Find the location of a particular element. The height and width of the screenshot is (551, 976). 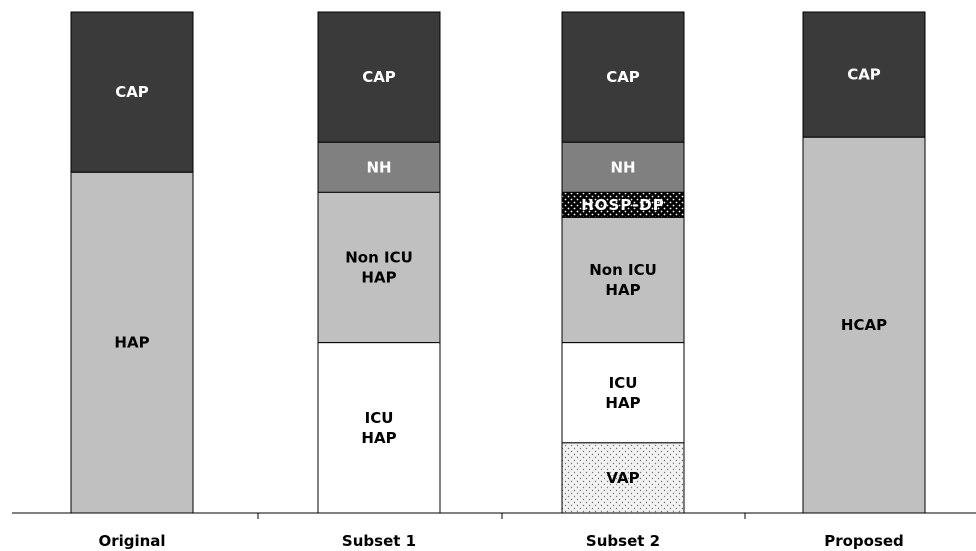

segment-original-hap is located at coordinates (132, 342).